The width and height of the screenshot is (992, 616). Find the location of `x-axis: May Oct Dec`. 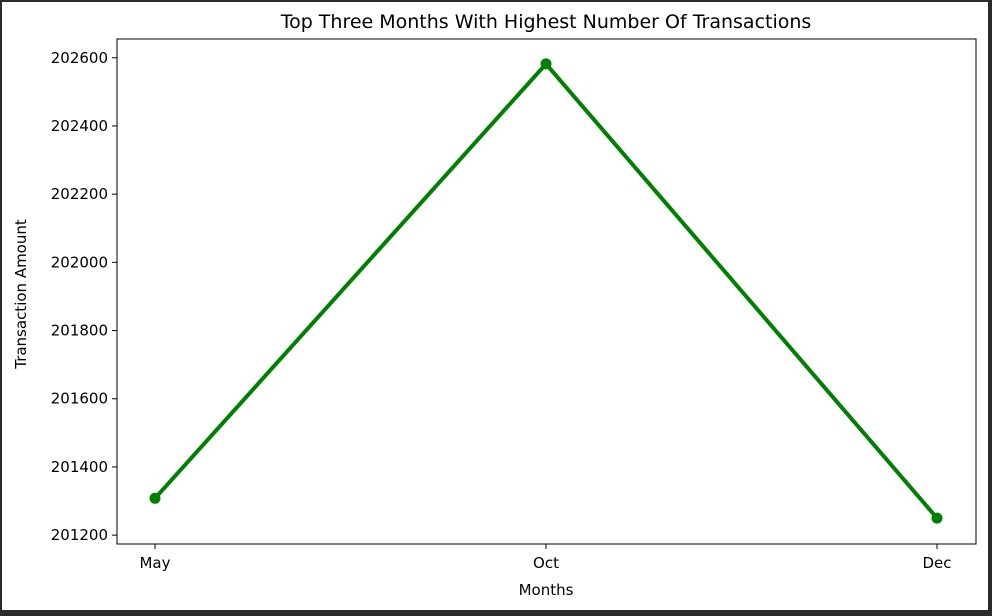

x-axis: May Oct Dec is located at coordinates (545, 558).